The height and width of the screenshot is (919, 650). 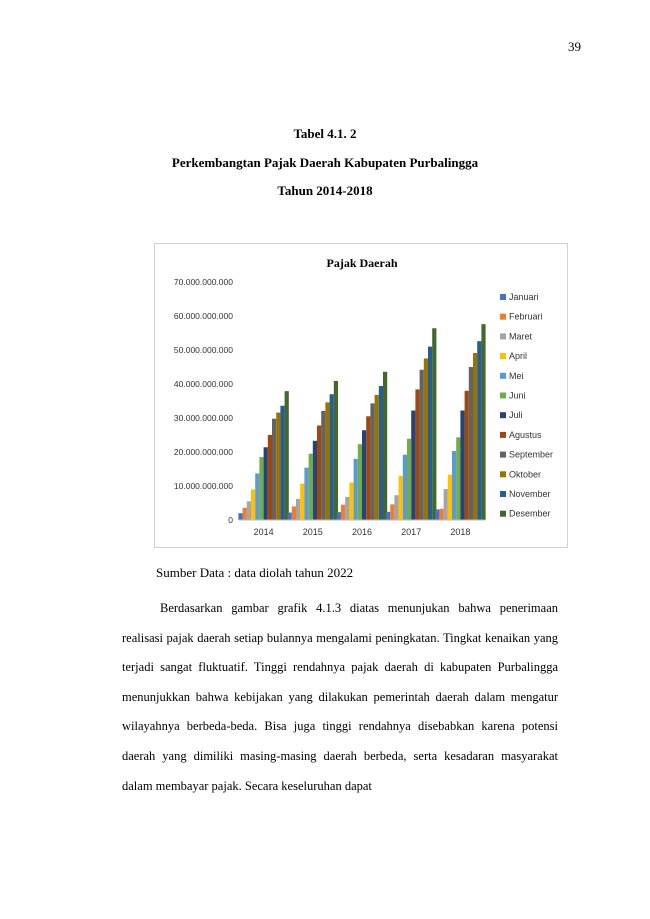 I want to click on y-tick-label: 50.000.000.000, so click(x=203, y=350).